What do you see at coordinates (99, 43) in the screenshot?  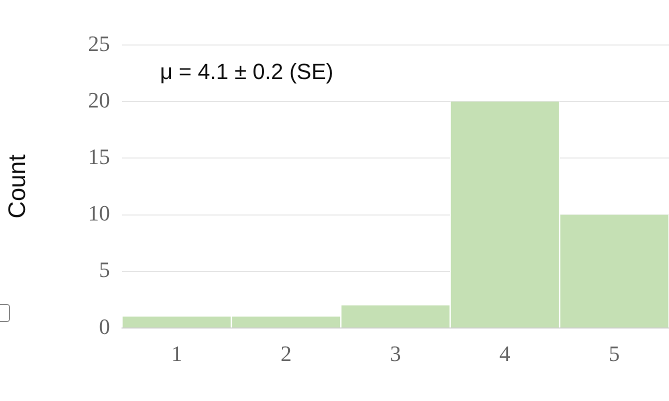 I see `y-tick-label: 25` at bounding box center [99, 43].